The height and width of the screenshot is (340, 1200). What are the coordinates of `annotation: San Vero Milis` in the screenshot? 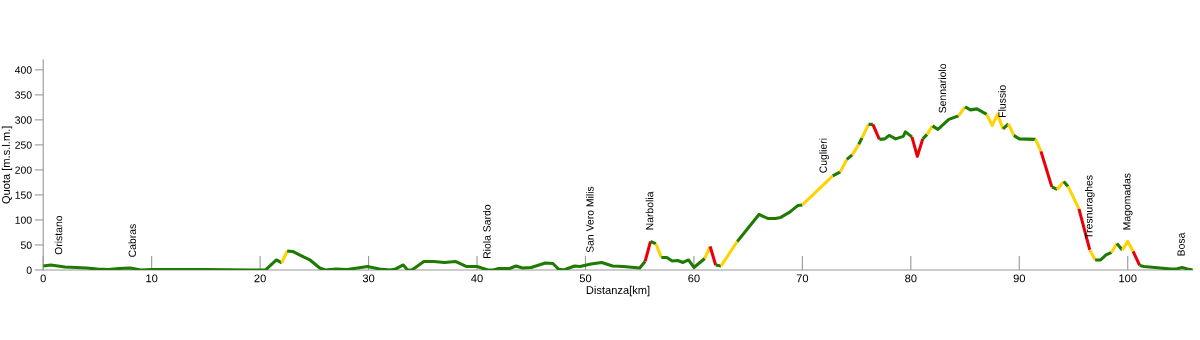 It's located at (590, 219).